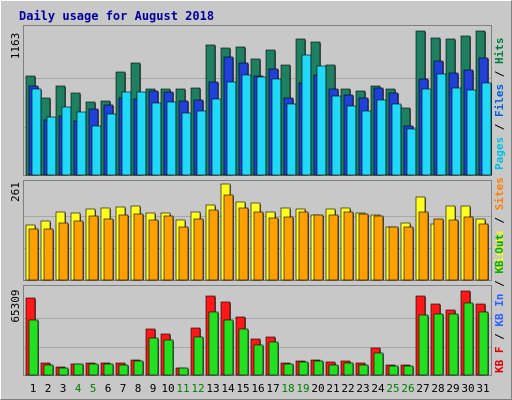  I want to click on x-tick-label: 19, so click(302, 388).